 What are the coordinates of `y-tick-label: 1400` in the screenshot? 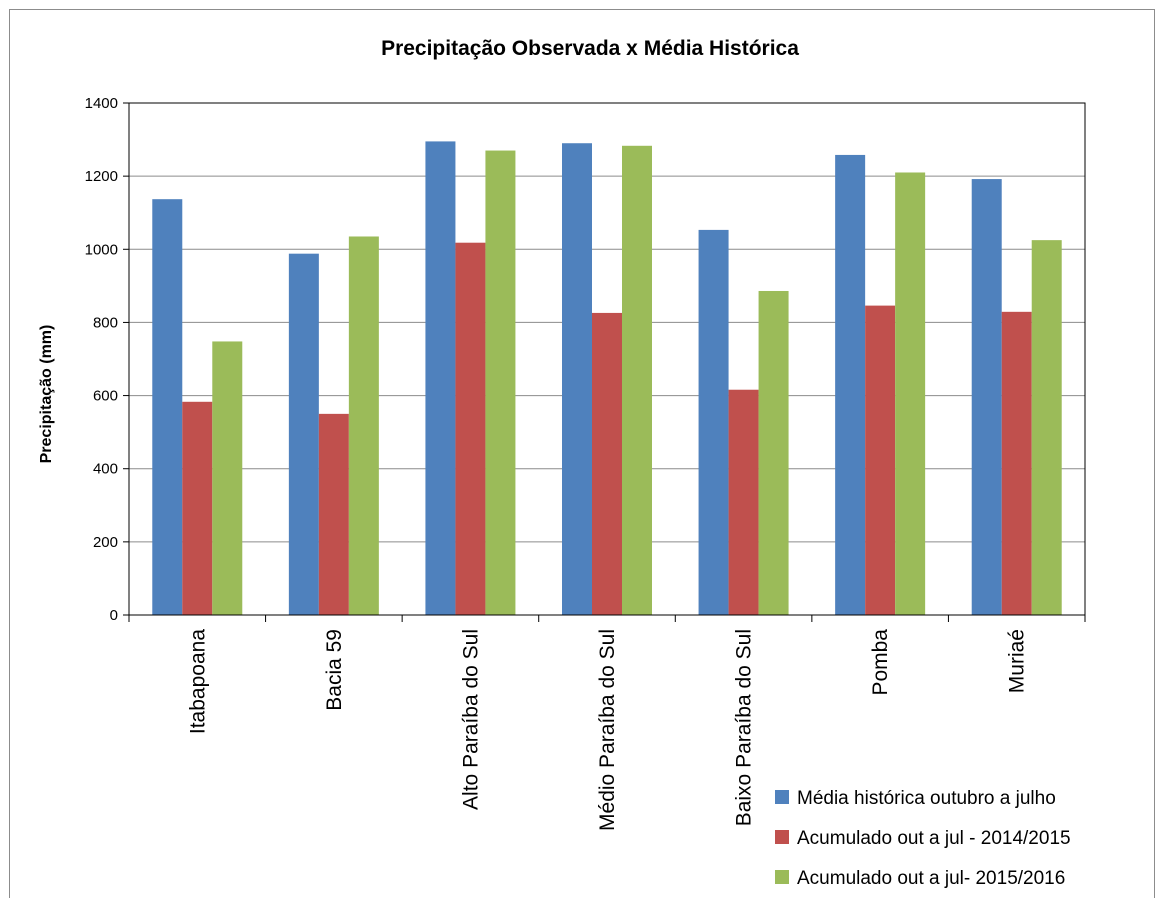 It's located at (101, 103).